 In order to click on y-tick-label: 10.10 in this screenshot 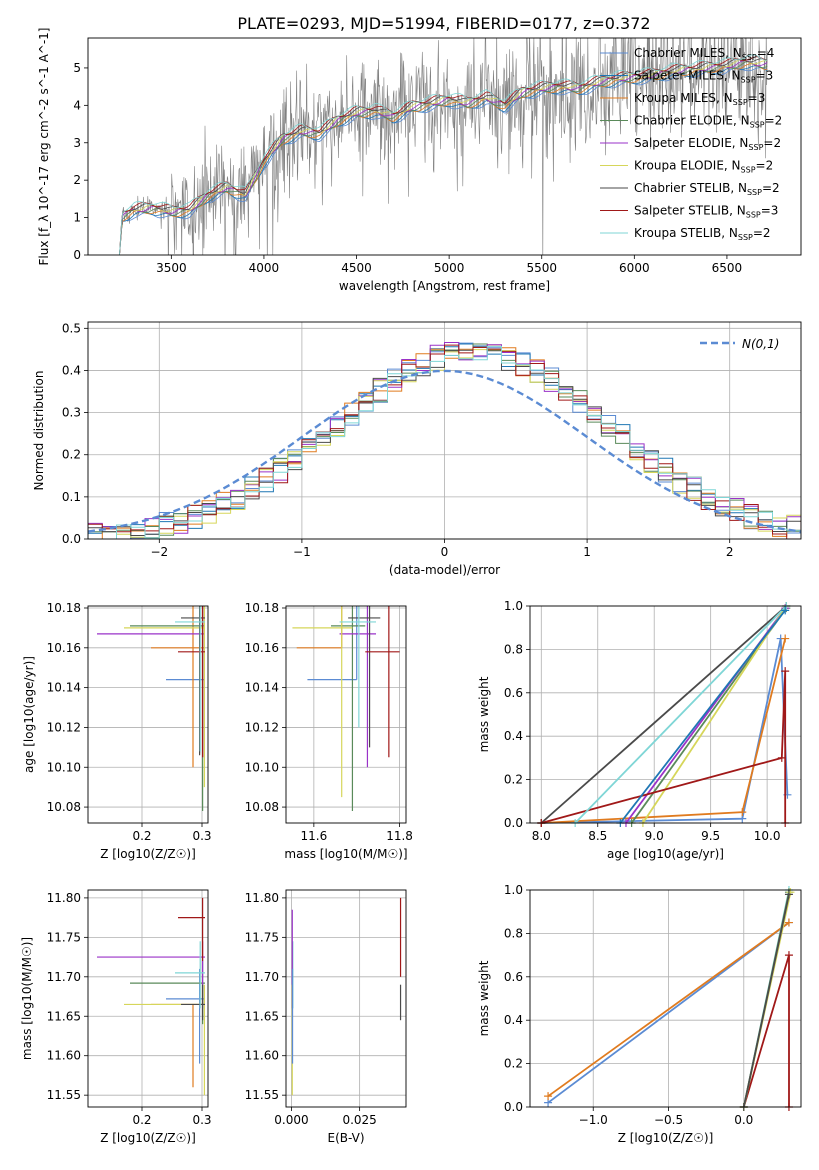, I will do `click(262, 767)`.